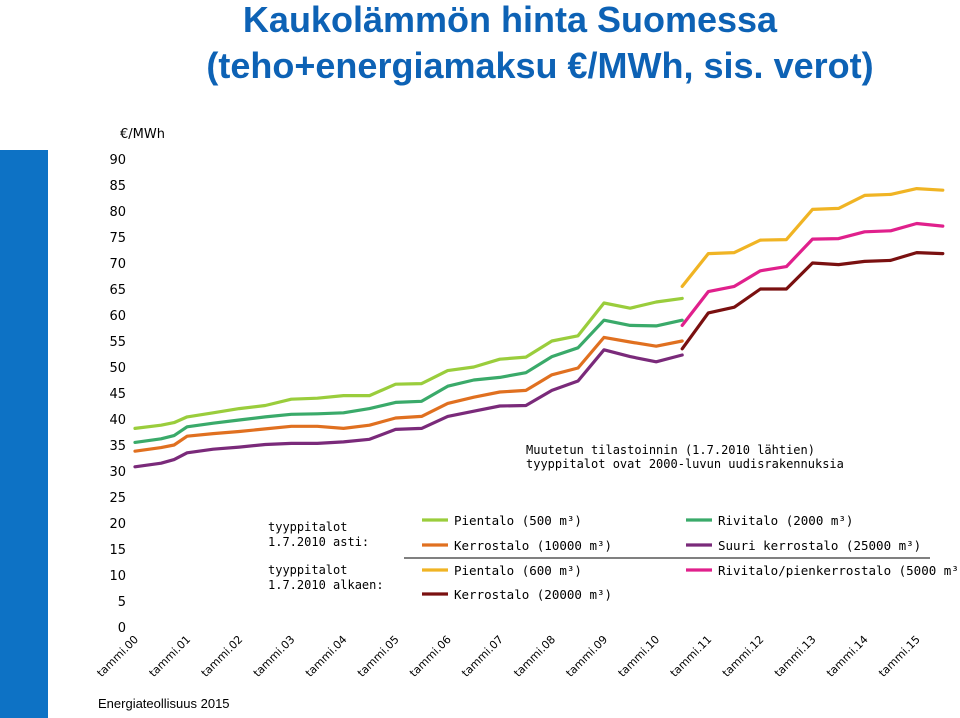 Image resolution: width=960 pixels, height=718 pixels. Describe the element at coordinates (785, 520) in the screenshot. I see `legend-label: Rivitalo (2000 m³)` at that location.